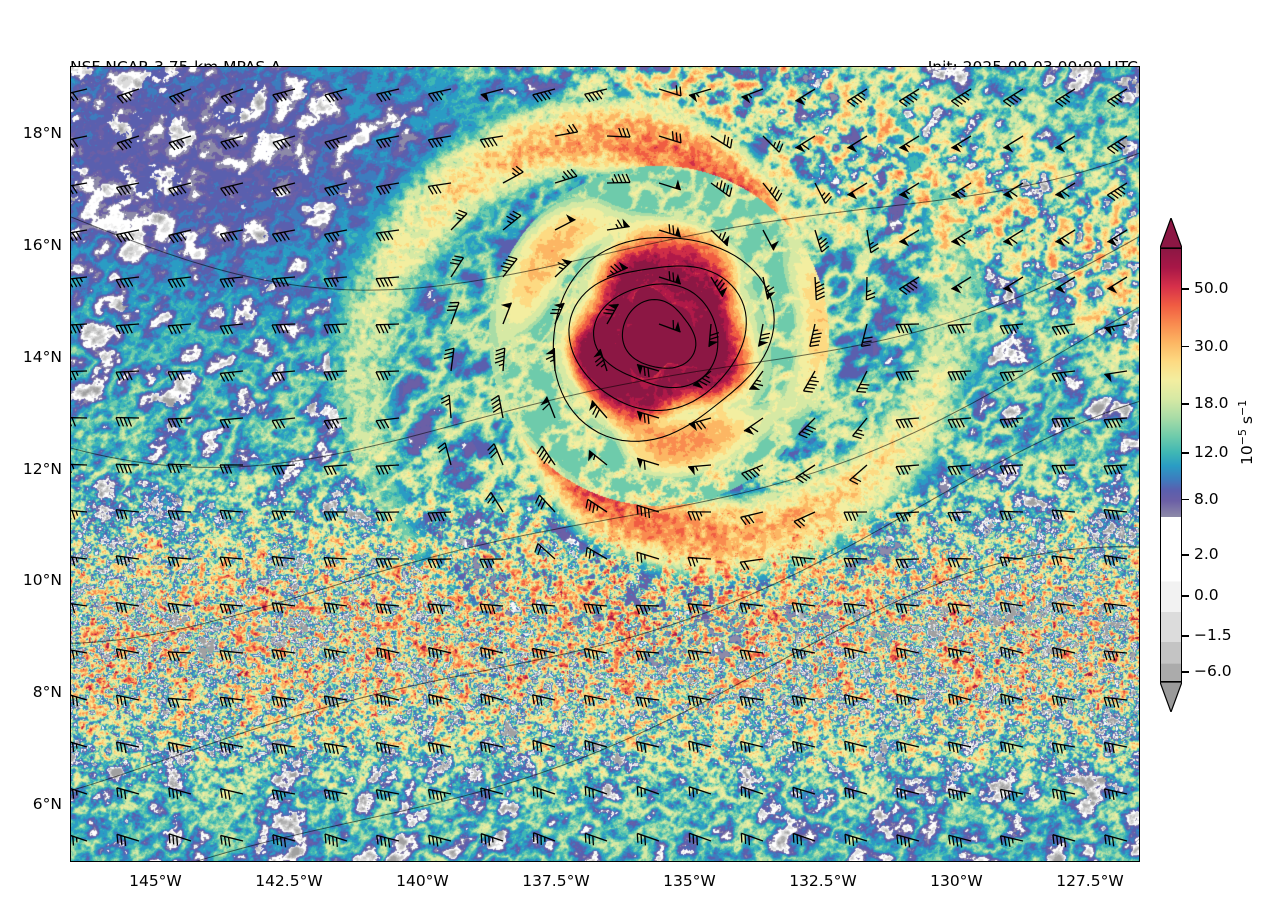  I want to click on height-contour, so click(659, 334).